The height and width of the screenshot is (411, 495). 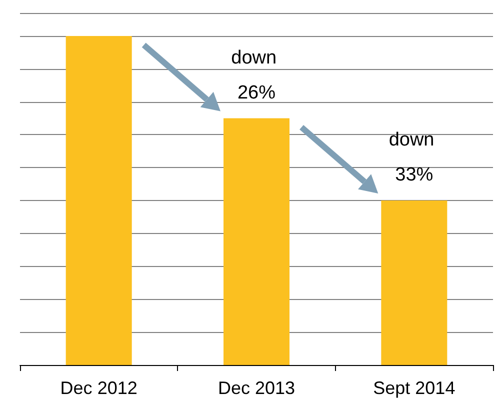 What do you see at coordinates (99, 388) in the screenshot?
I see `x-tick-label: Dec 2012` at bounding box center [99, 388].